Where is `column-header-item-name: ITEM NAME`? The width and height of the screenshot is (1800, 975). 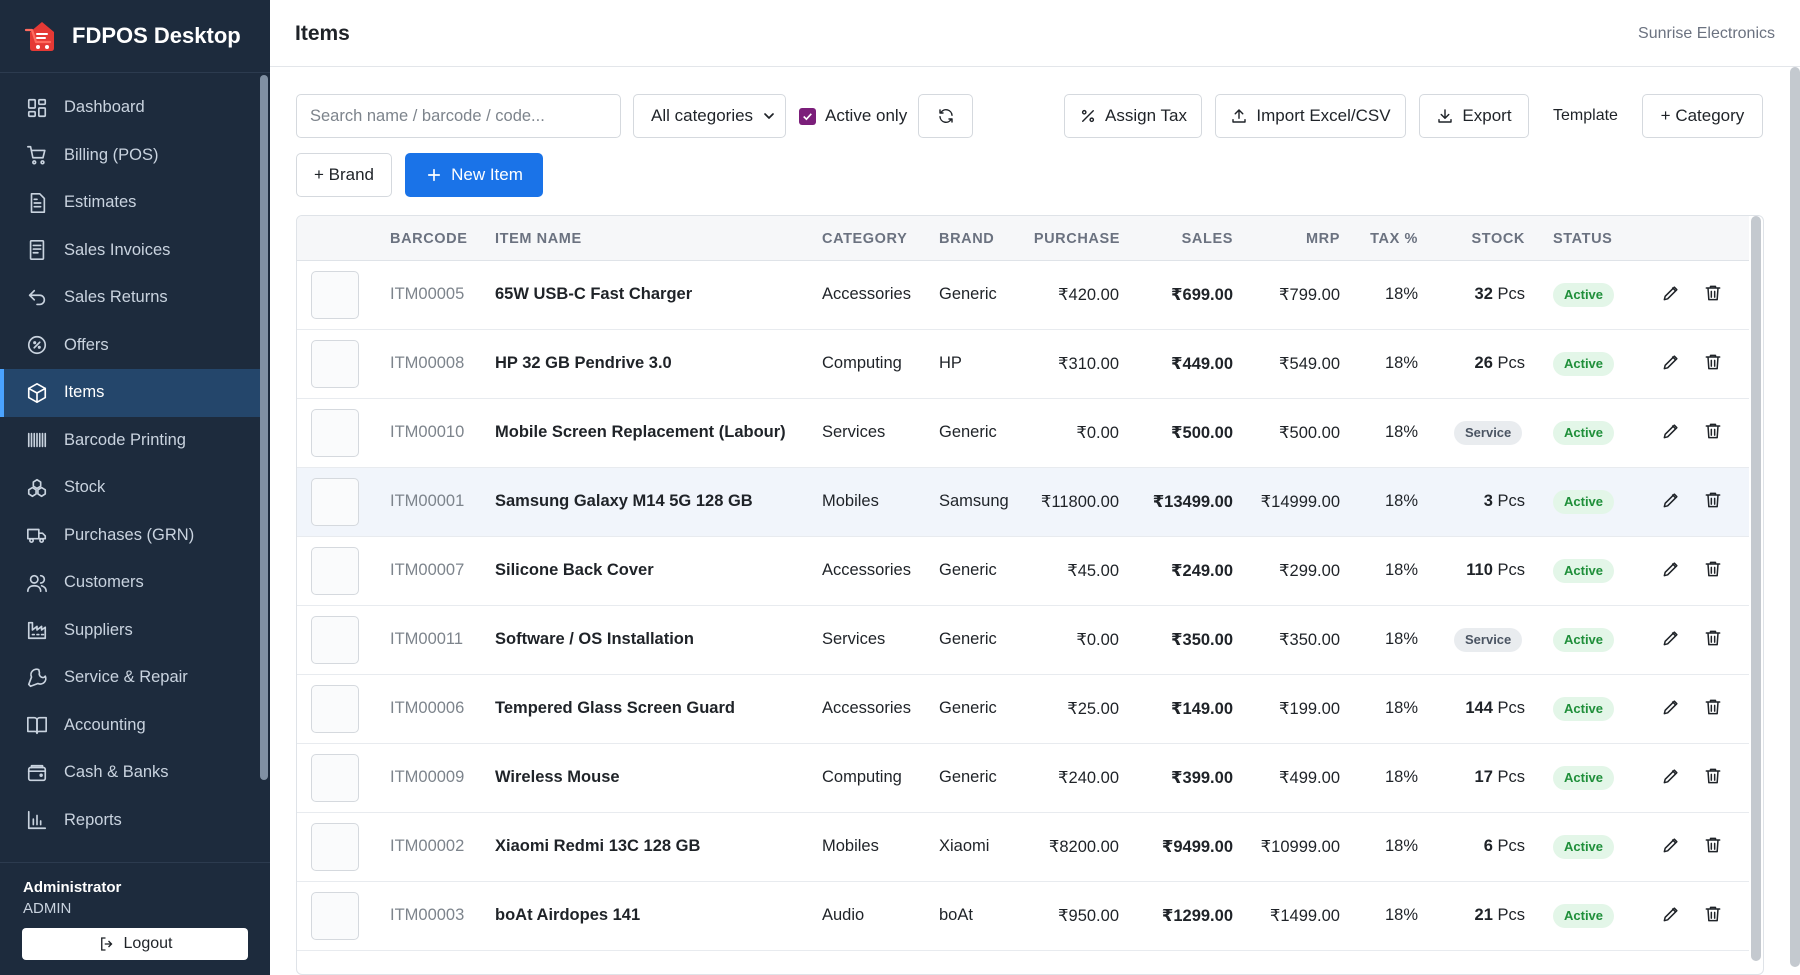 column-header-item-name: ITEM NAME is located at coordinates (538, 239).